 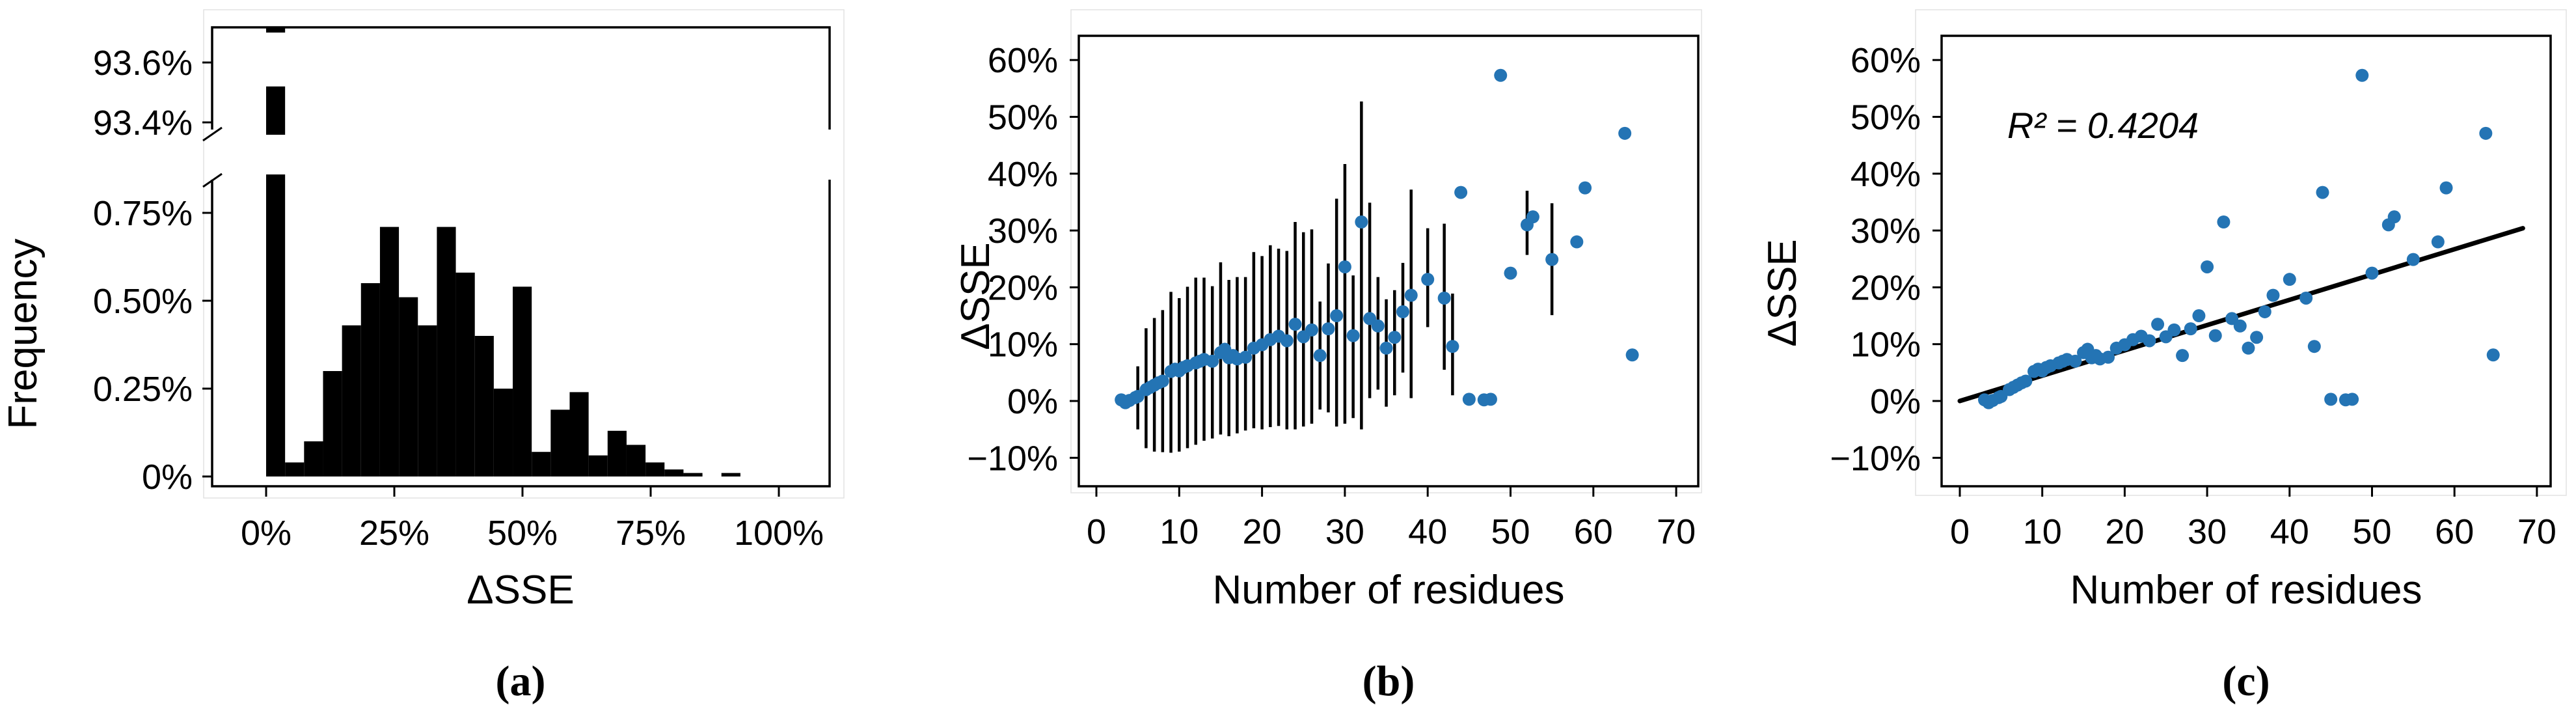 I want to click on histogram-bar-clipped-lower, so click(x=276, y=325).